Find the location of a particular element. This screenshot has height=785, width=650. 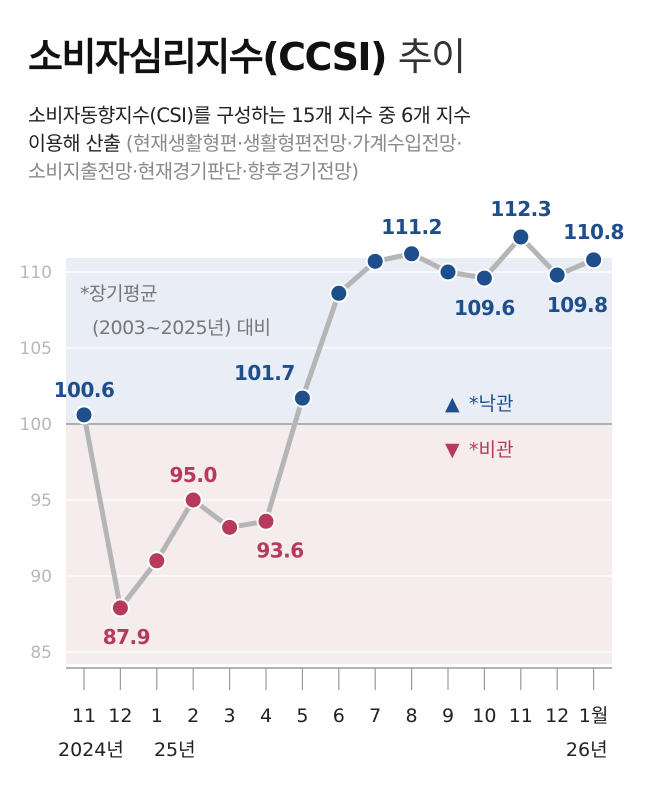

data-label: 101.7 is located at coordinates (264, 373).